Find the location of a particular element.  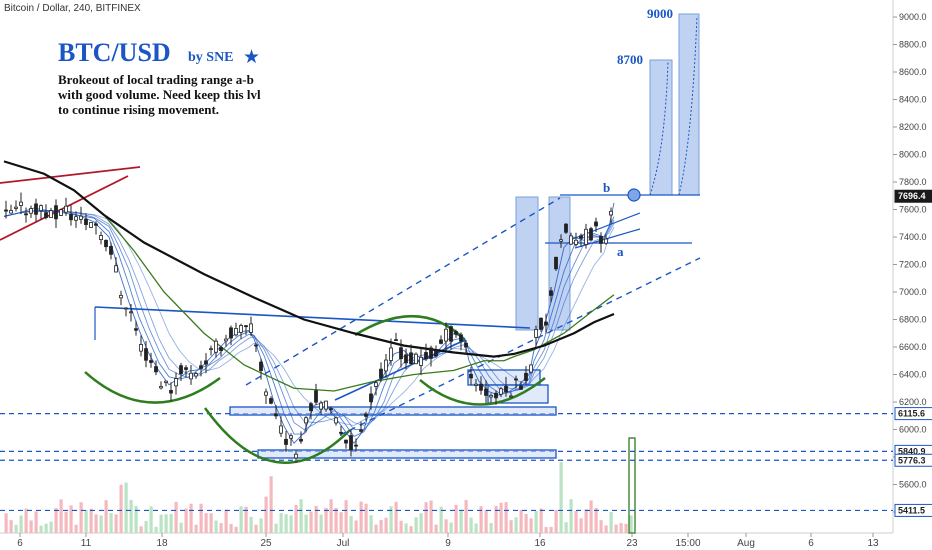

x-tick-label: 16 is located at coordinates (540, 543).